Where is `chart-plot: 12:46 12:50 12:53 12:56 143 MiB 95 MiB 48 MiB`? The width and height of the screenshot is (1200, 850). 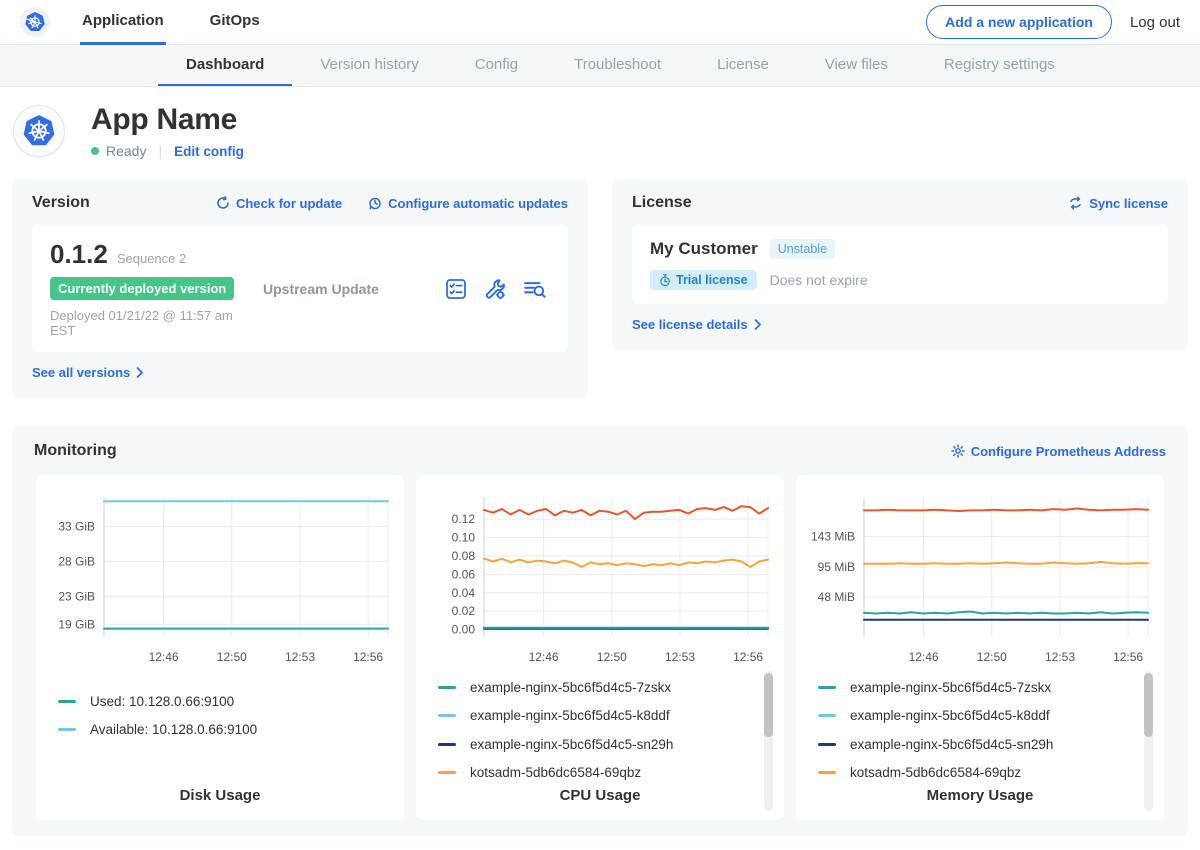 chart-plot: 12:46 12:50 12:53 12:56 143 MiB 95 MiB 48 MiB is located at coordinates (980, 580).